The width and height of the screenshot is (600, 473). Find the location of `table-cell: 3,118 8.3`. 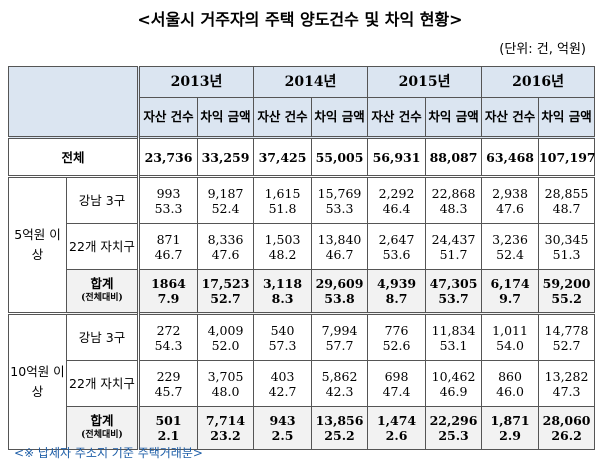

table-cell: 3,118 8.3 is located at coordinates (283, 291).